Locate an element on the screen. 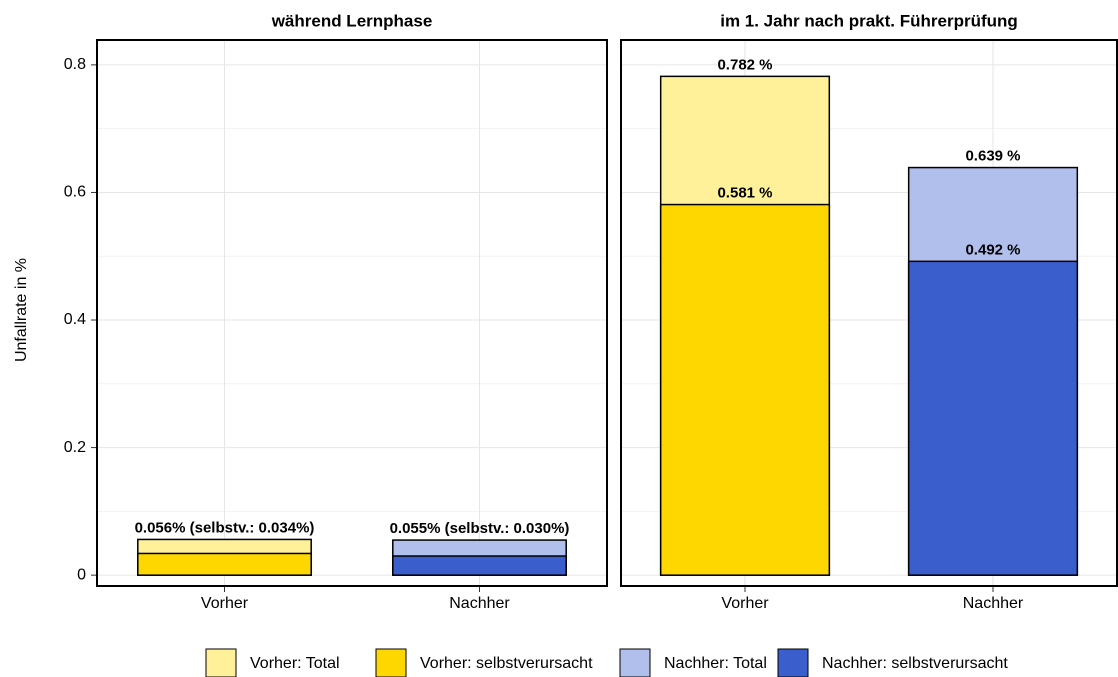 Image resolution: width=1118 pixels, height=677 pixels. value-label: 0.492 % is located at coordinates (992, 249).